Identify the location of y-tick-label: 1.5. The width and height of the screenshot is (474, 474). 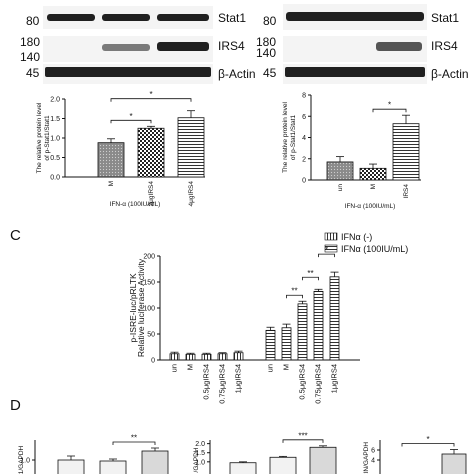
(55, 119).